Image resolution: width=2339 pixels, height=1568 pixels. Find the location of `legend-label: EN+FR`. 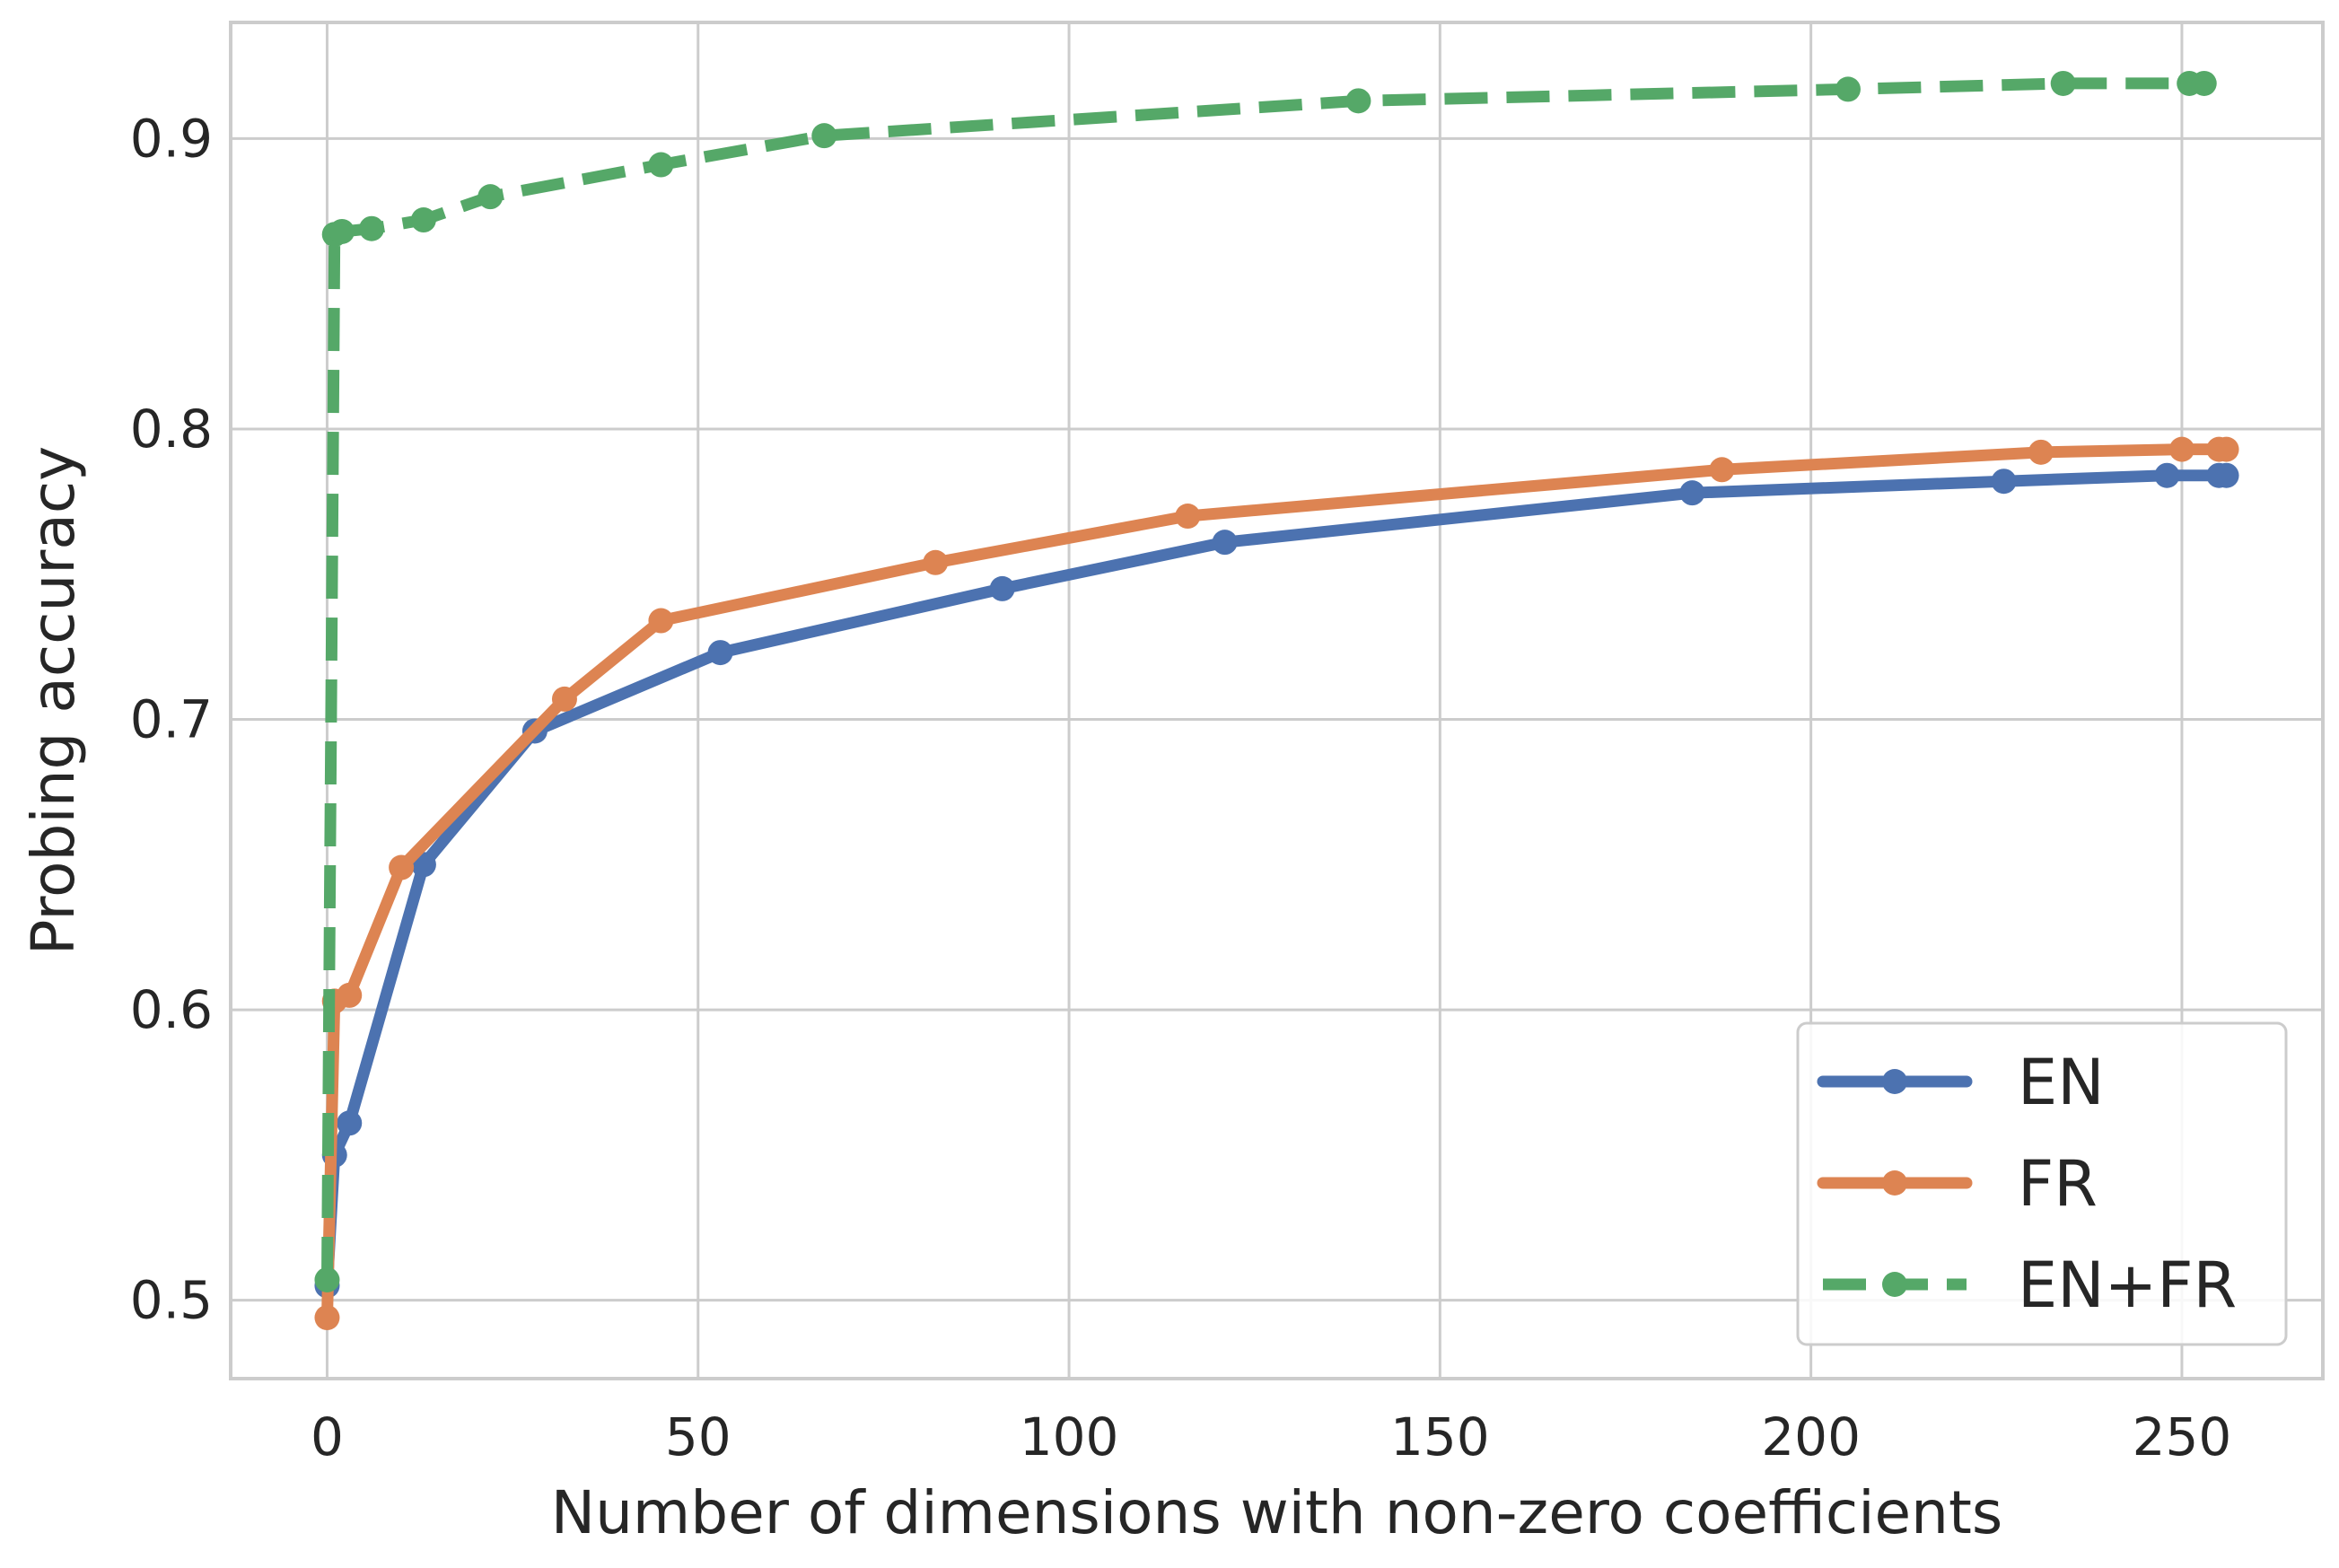

legend-label: EN+FR is located at coordinates (2127, 1285).